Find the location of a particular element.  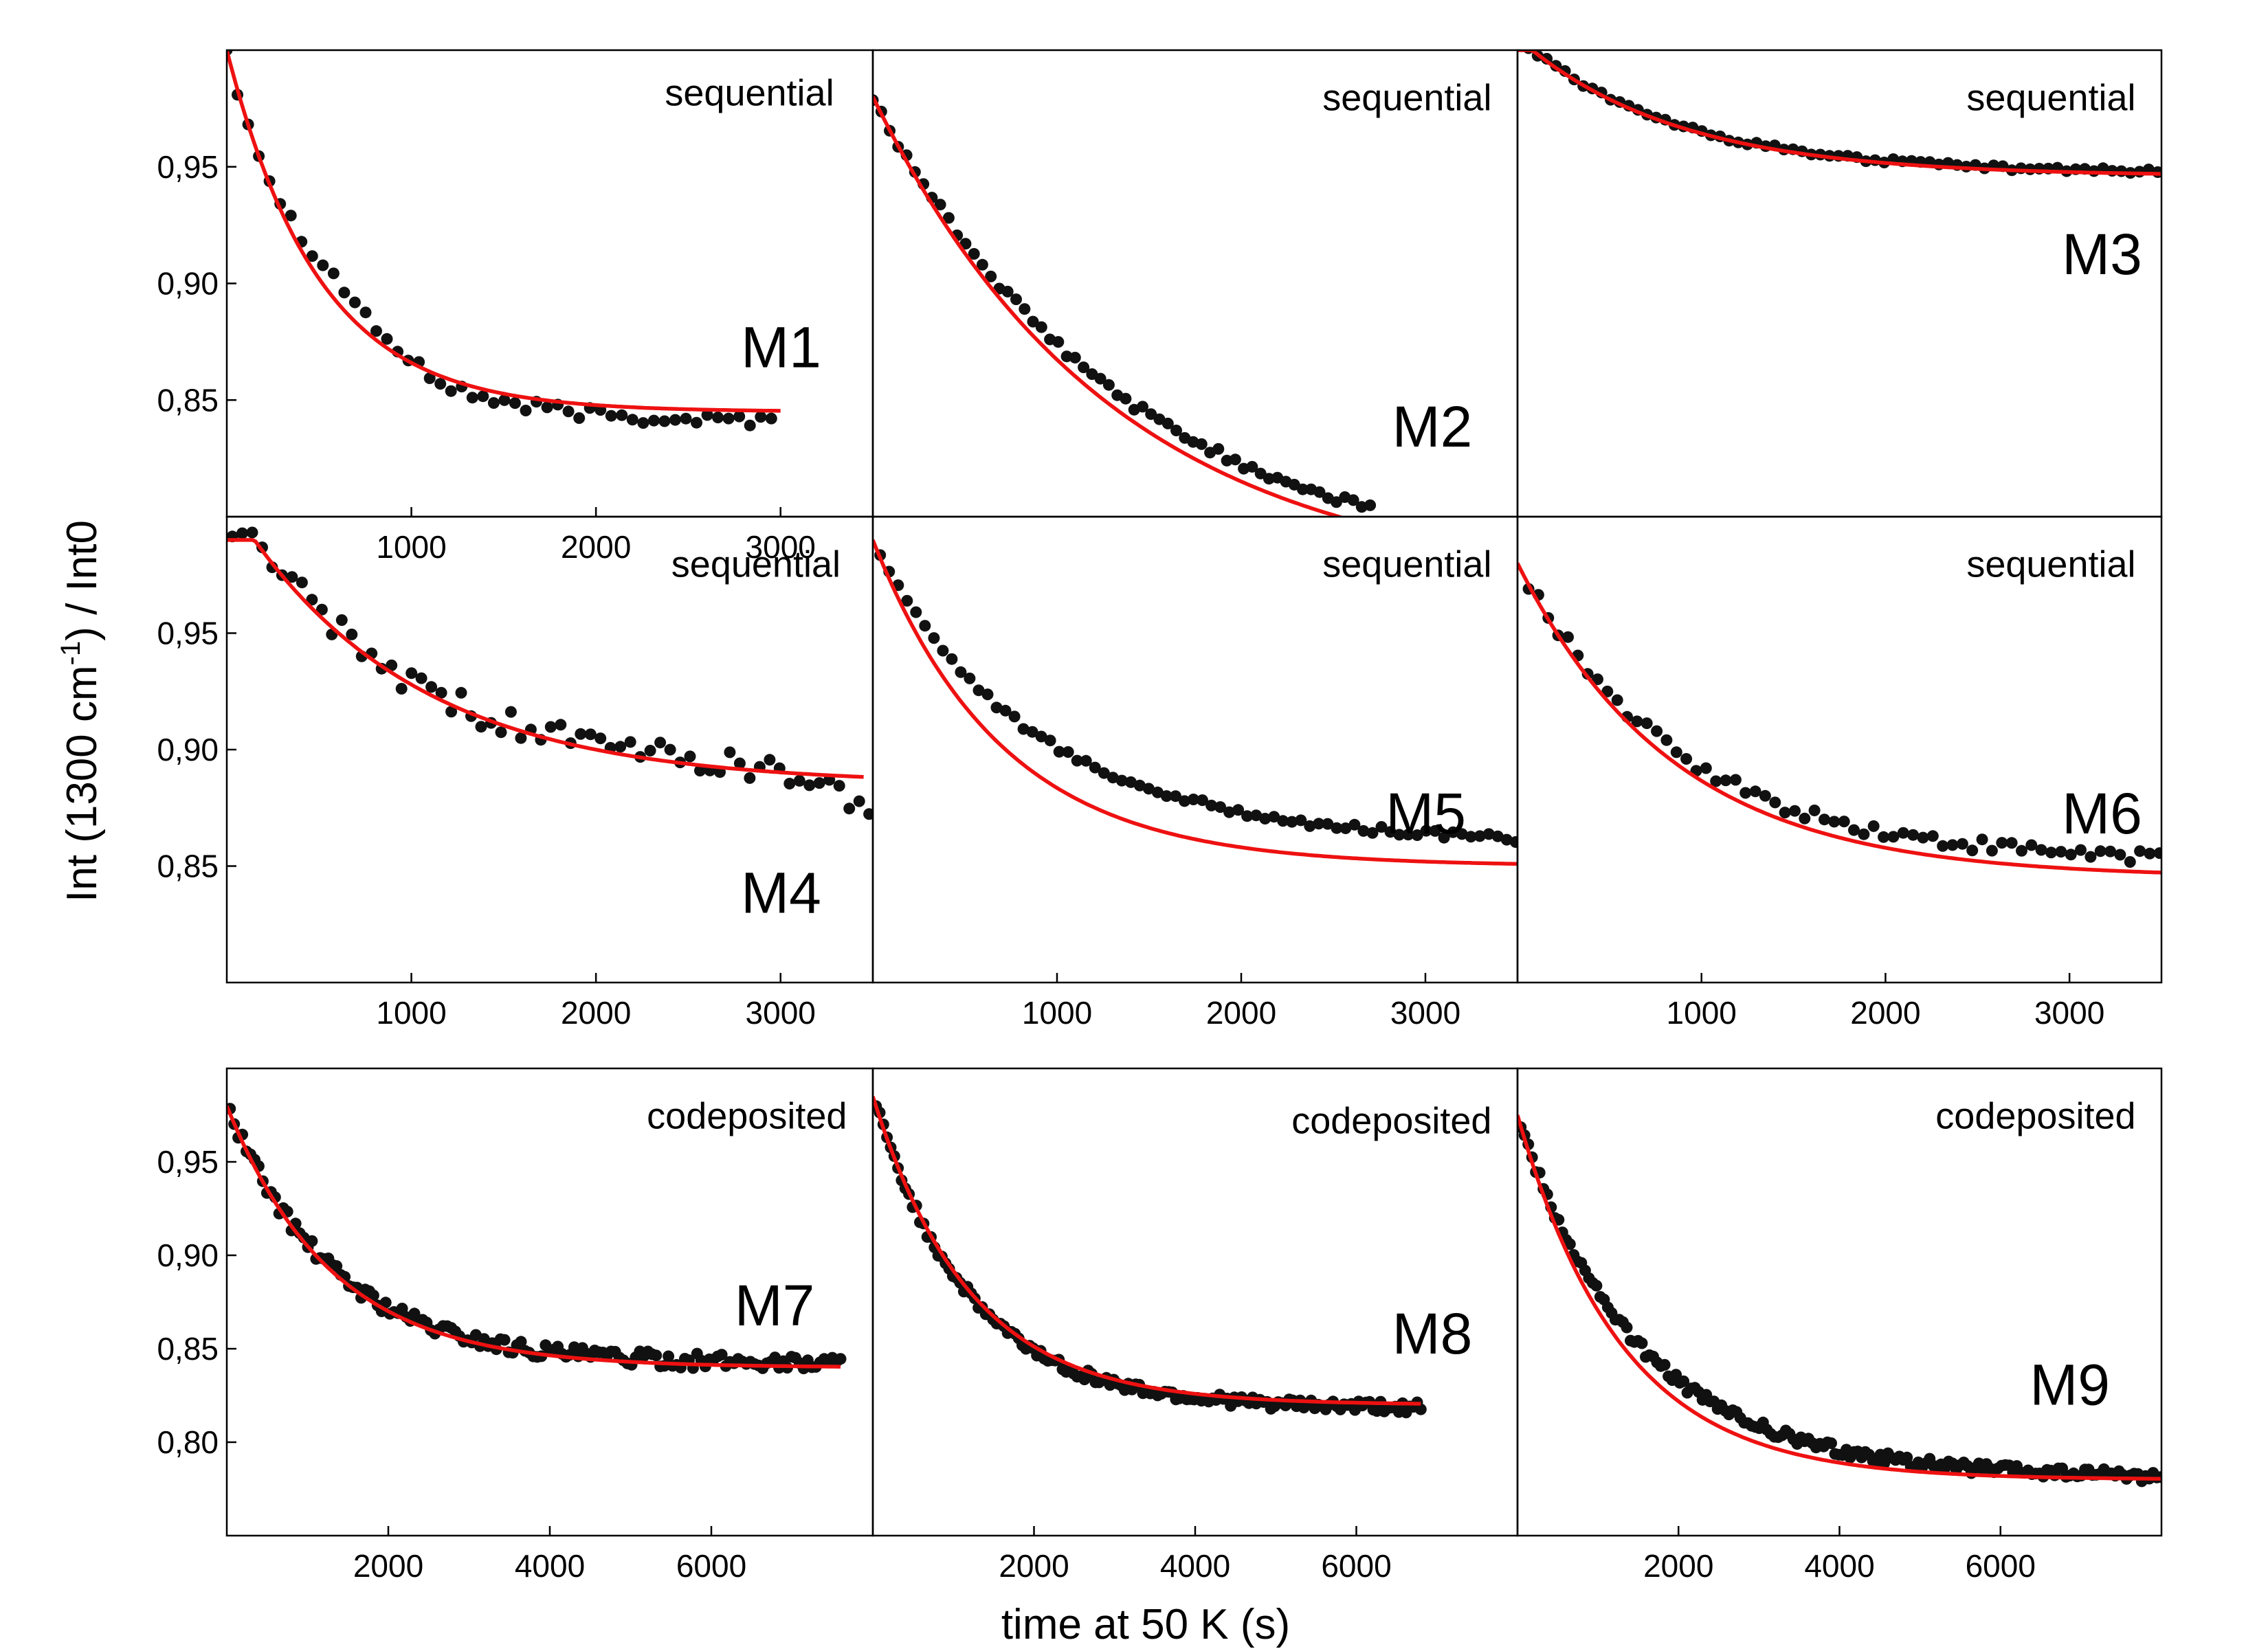

x-tick-label: 3000 is located at coordinates (1425, 1013).